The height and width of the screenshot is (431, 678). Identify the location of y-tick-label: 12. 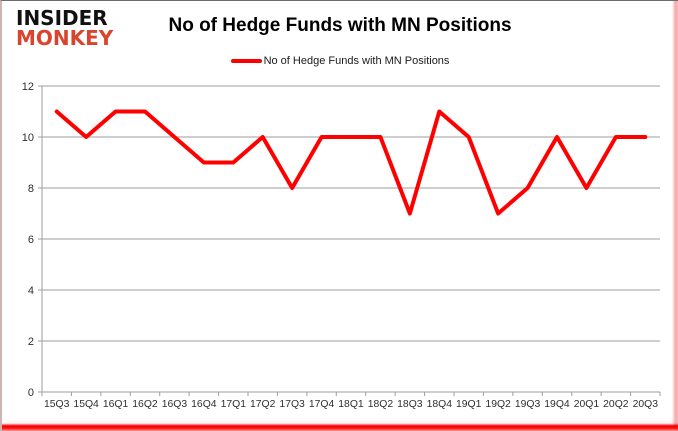
(28, 87).